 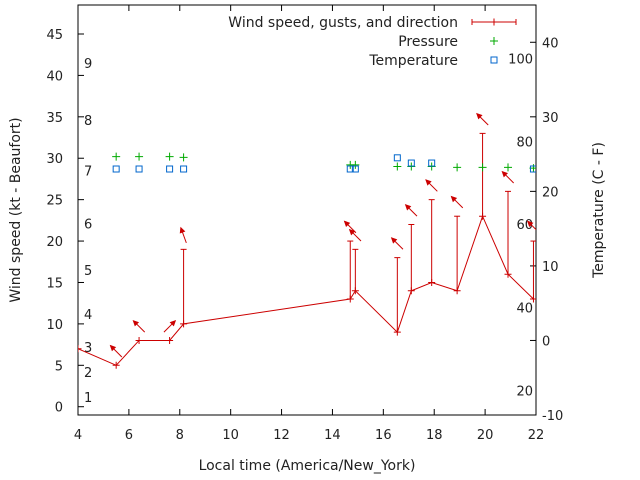 I want to click on x-tick-label: 6, so click(x=129, y=435).